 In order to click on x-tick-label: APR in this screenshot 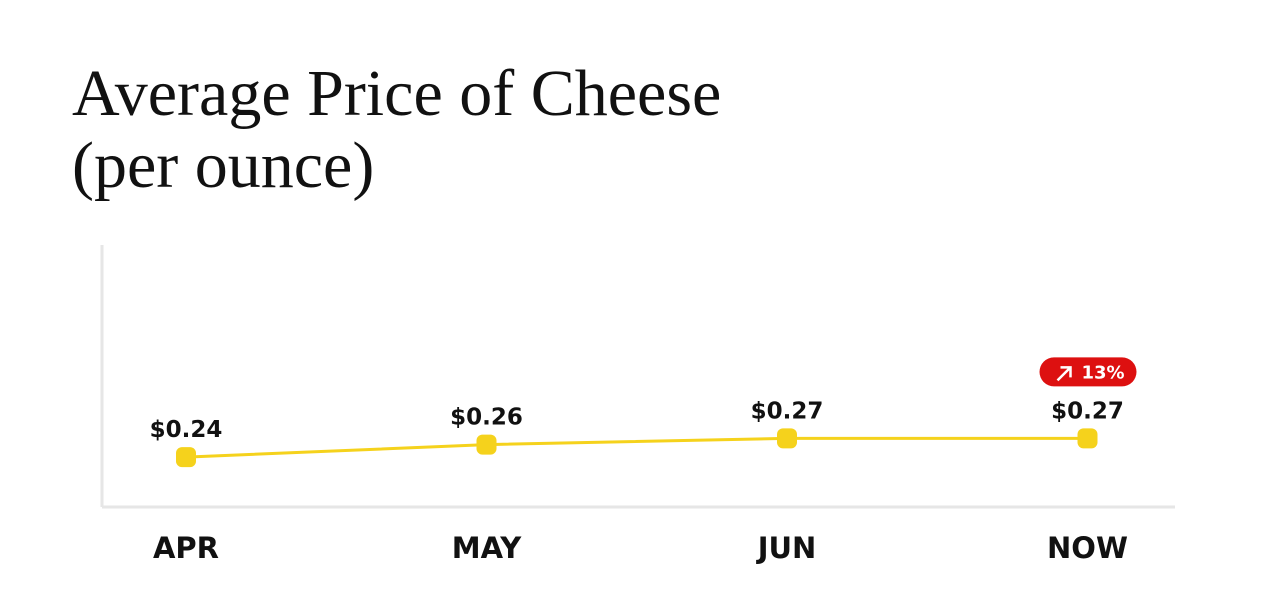, I will do `click(186, 548)`.